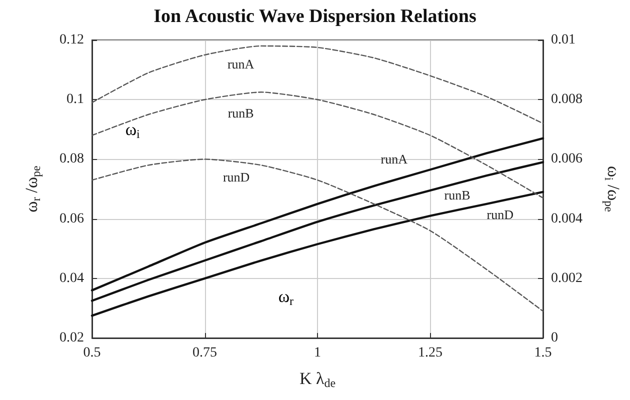 The image size is (630, 400). I want to click on y2-tick-label: 0.01, so click(563, 40).